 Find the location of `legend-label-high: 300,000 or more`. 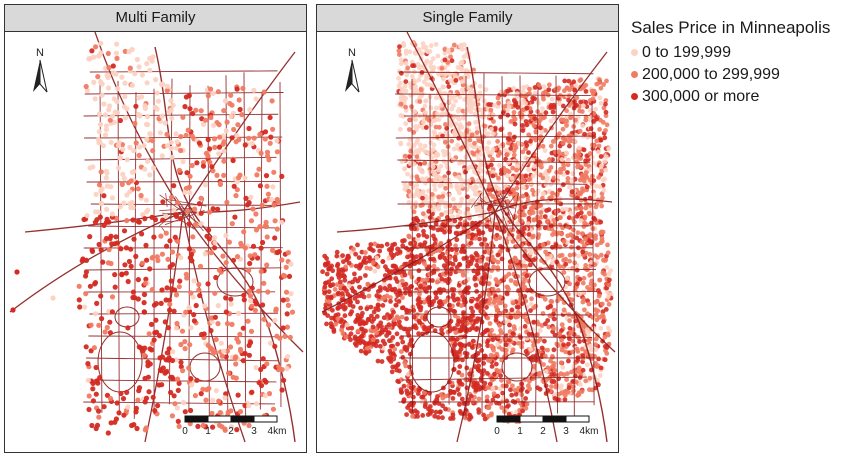

legend-label-high: 300,000 or more is located at coordinates (701, 96).